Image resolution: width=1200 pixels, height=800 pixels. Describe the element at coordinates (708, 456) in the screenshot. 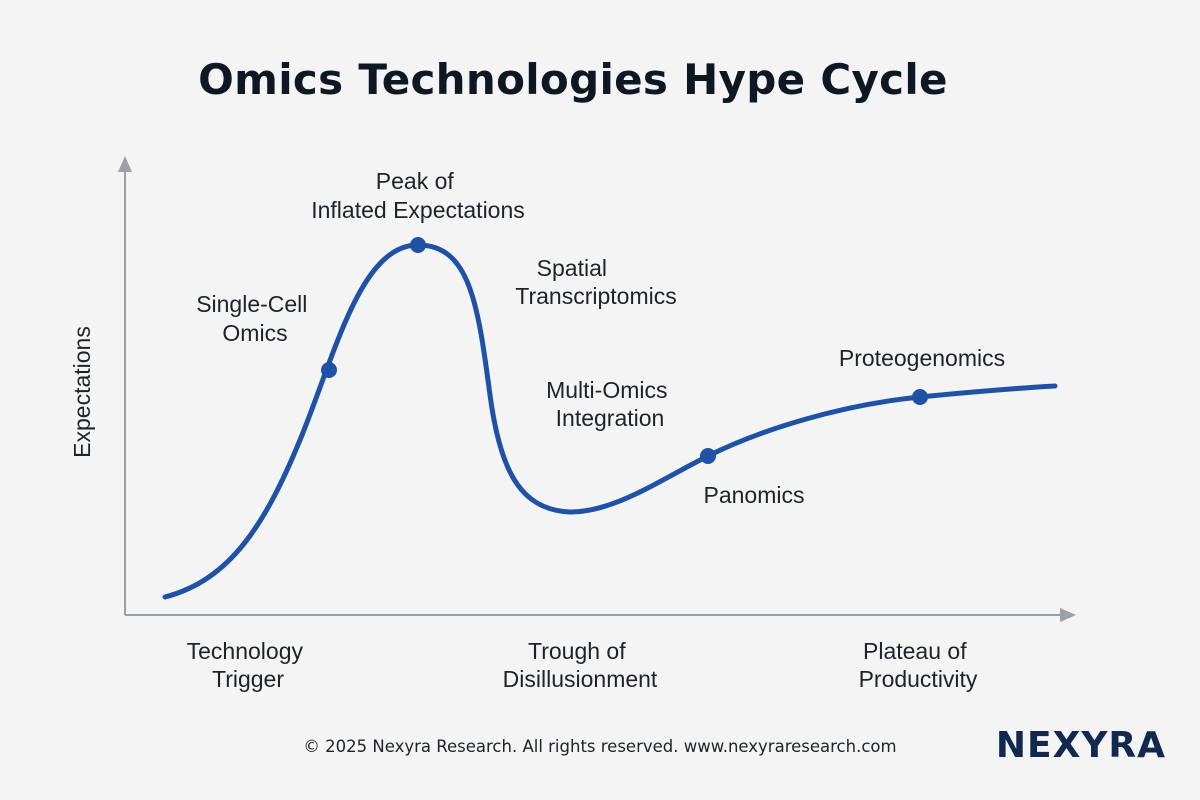

I see `marker-panomics` at that location.